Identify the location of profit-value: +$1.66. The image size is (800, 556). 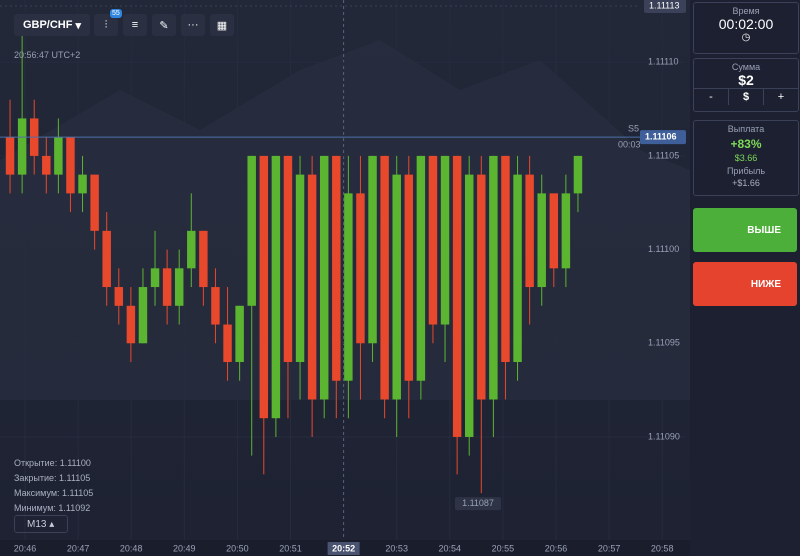
(746, 183).